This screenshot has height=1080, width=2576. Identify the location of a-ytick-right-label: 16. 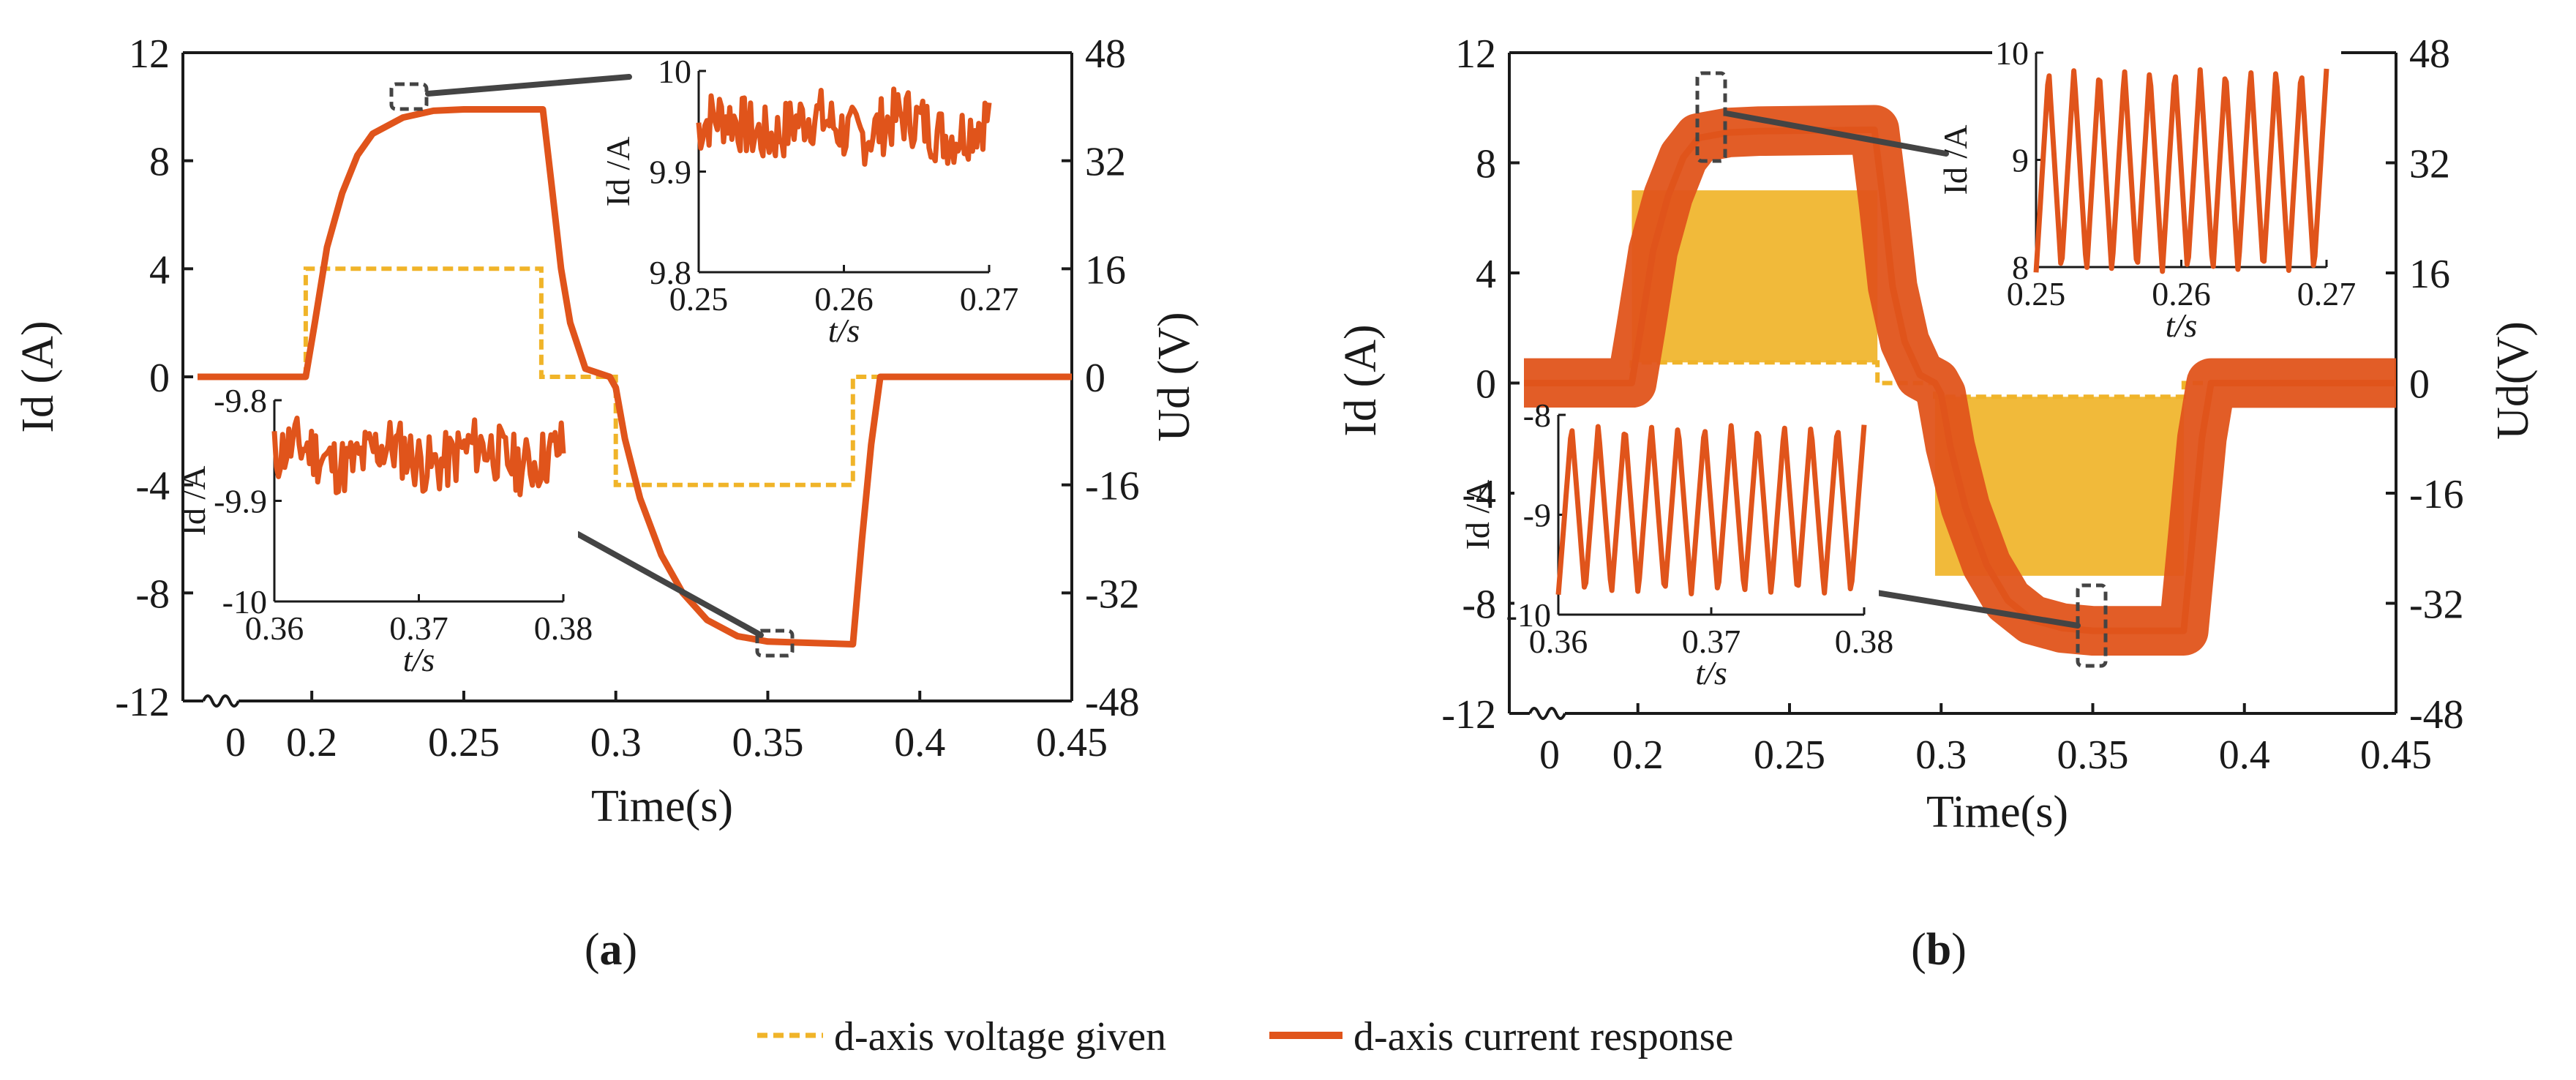
(1105, 270).